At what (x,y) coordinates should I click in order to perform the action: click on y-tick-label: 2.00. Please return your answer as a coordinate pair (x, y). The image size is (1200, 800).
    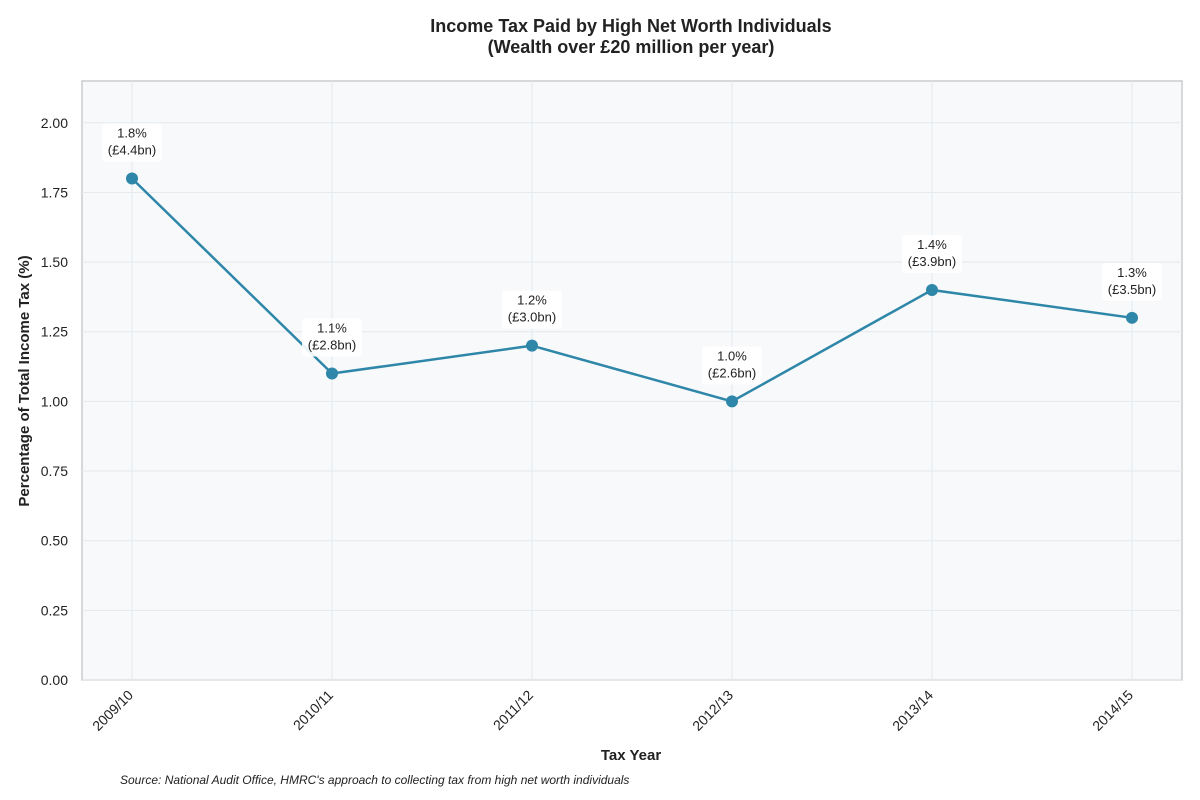
    Looking at the image, I should click on (54, 123).